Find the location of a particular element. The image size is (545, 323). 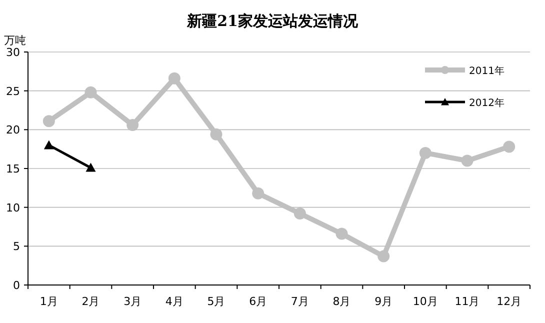

x-tick-label: 7月 is located at coordinates (299, 301).